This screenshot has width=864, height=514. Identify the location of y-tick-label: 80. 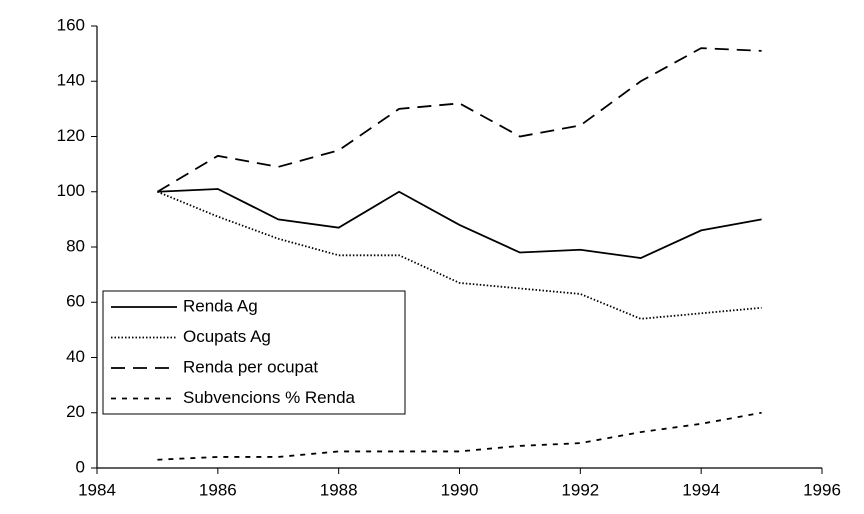
(75, 245).